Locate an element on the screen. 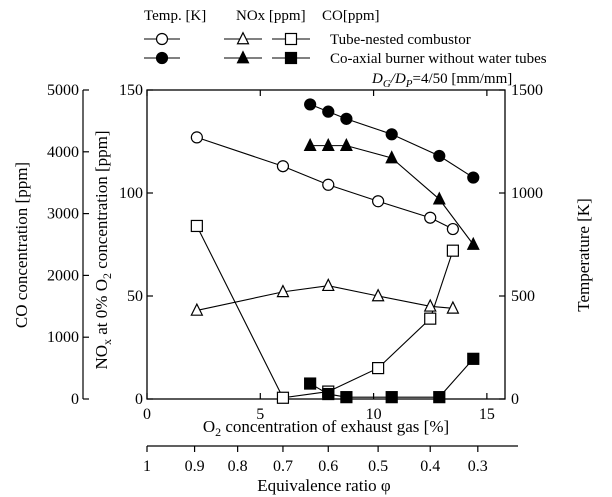 This screenshot has width=612, height=497. co-tick-label: 4000 is located at coordinates (63, 152).